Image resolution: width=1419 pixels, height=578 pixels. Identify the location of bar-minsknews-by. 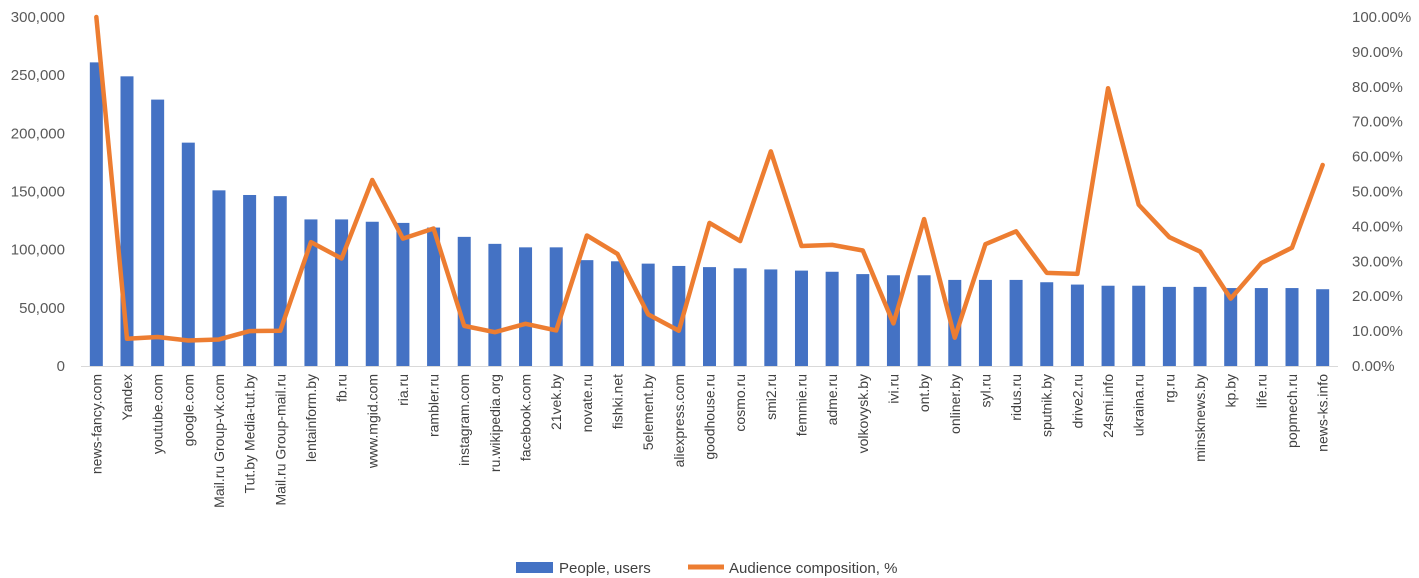
(1200, 326).